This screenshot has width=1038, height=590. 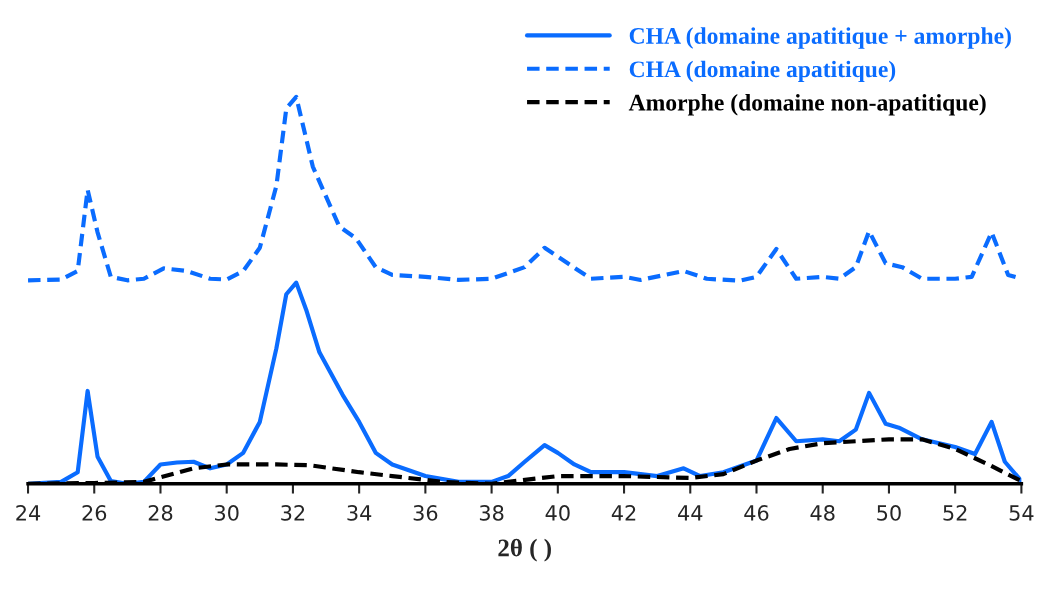 I want to click on x-tick-label: 32, so click(x=293, y=513).